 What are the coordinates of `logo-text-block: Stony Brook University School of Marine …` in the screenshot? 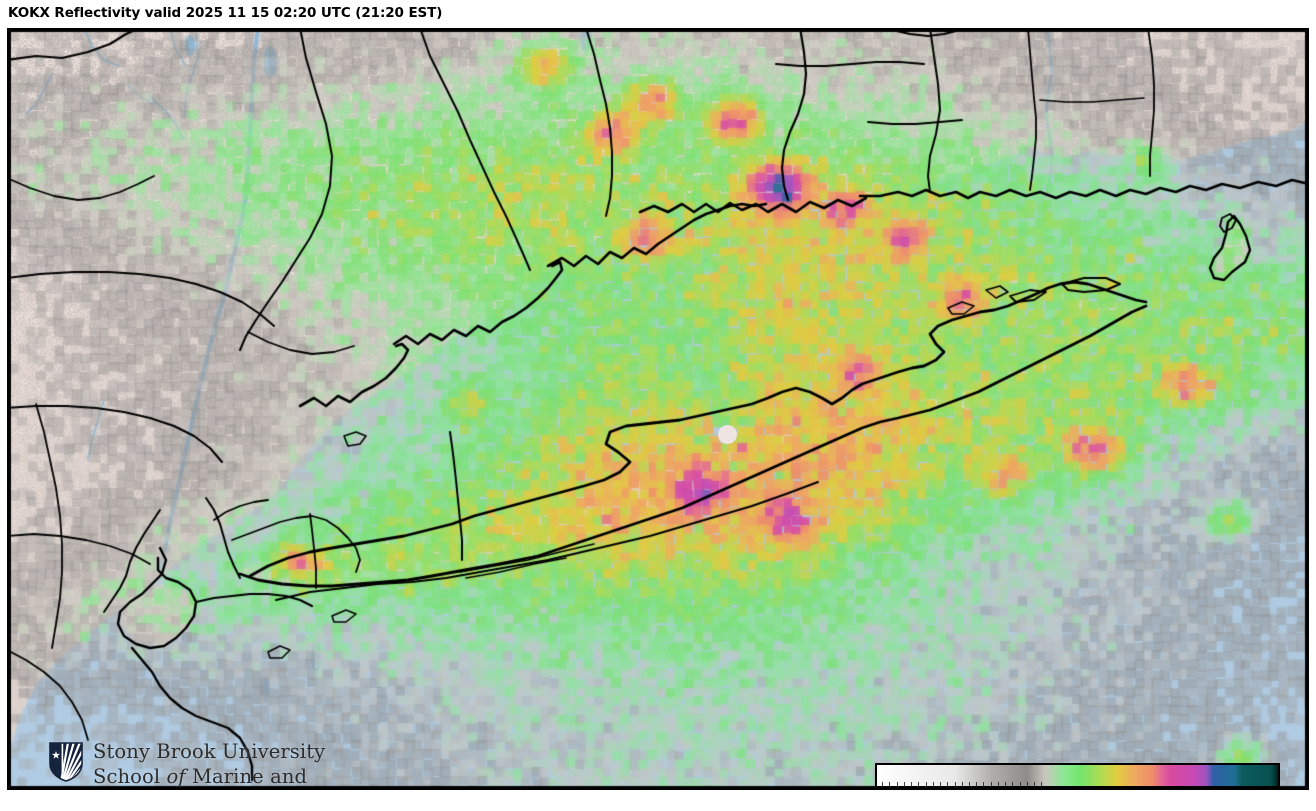 It's located at (209, 765).